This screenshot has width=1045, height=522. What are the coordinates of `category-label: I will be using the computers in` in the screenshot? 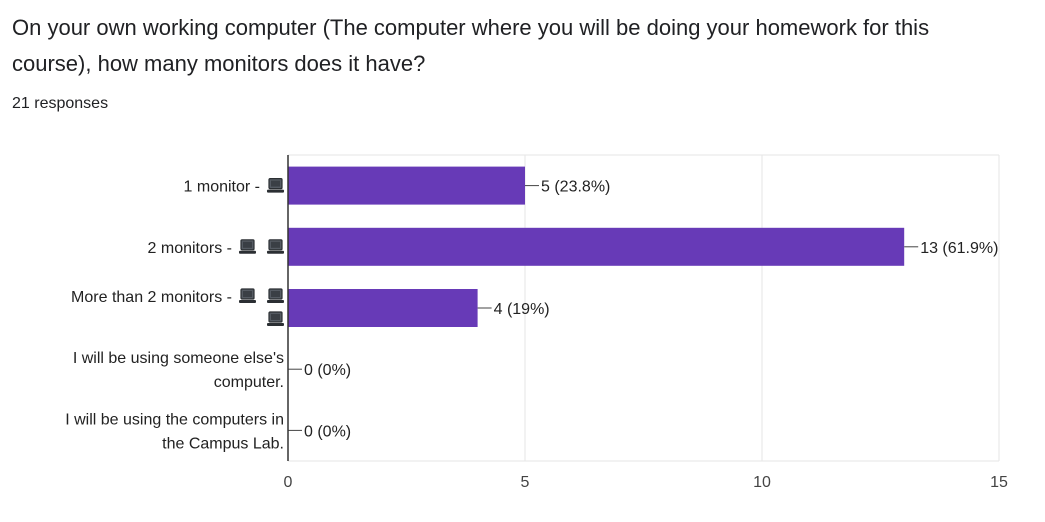 It's located at (174, 419).